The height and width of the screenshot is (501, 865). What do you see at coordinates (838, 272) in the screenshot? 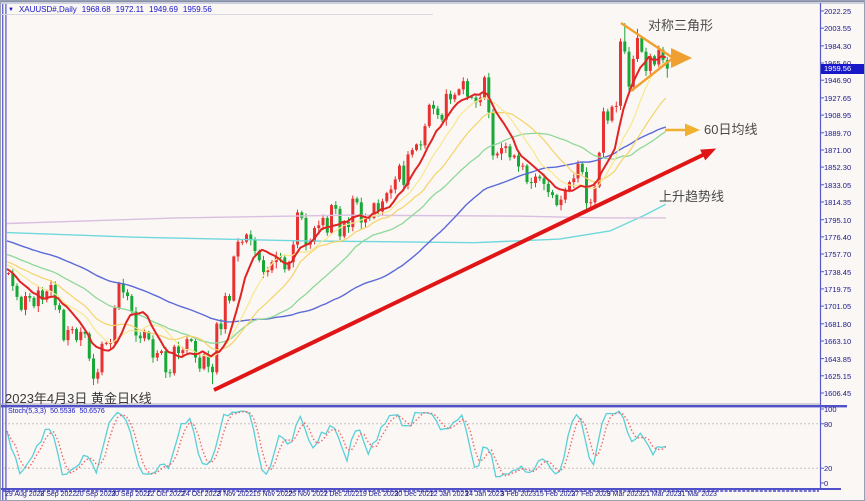
I see `price-axis-label: 1738.45` at bounding box center [838, 272].